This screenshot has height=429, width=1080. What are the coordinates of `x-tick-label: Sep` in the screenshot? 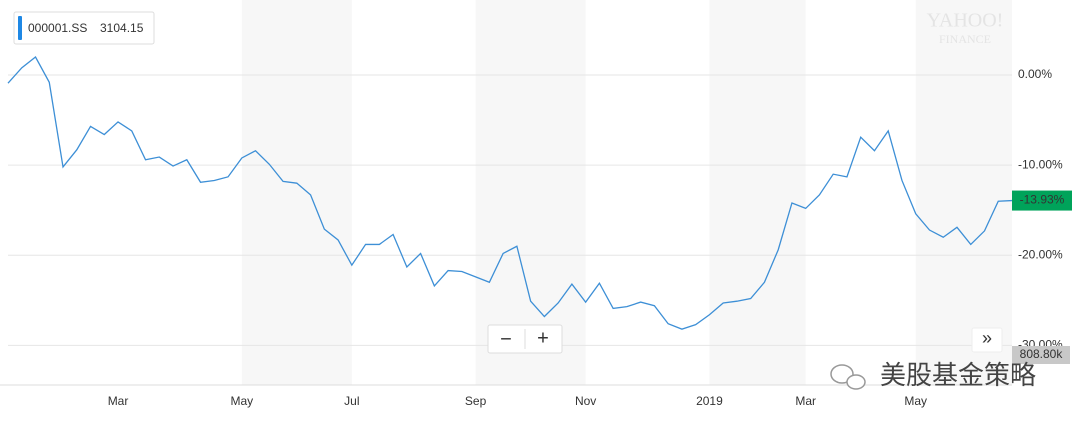 It's located at (476, 401).